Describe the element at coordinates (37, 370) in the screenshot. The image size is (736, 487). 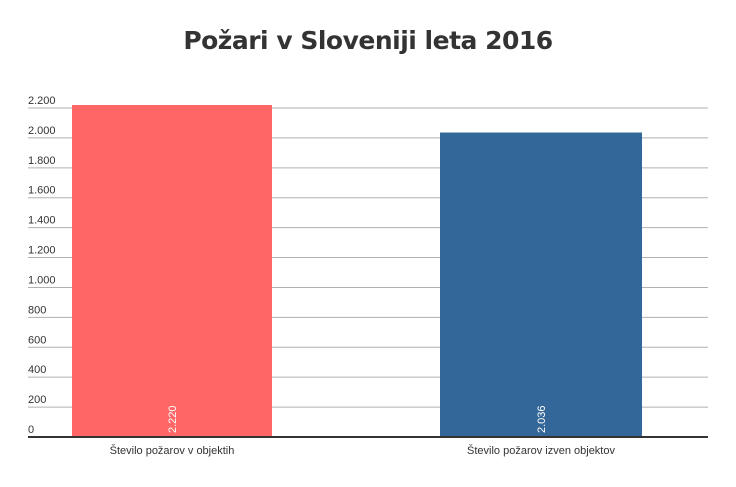
I see `y-tick-label: 400` at that location.